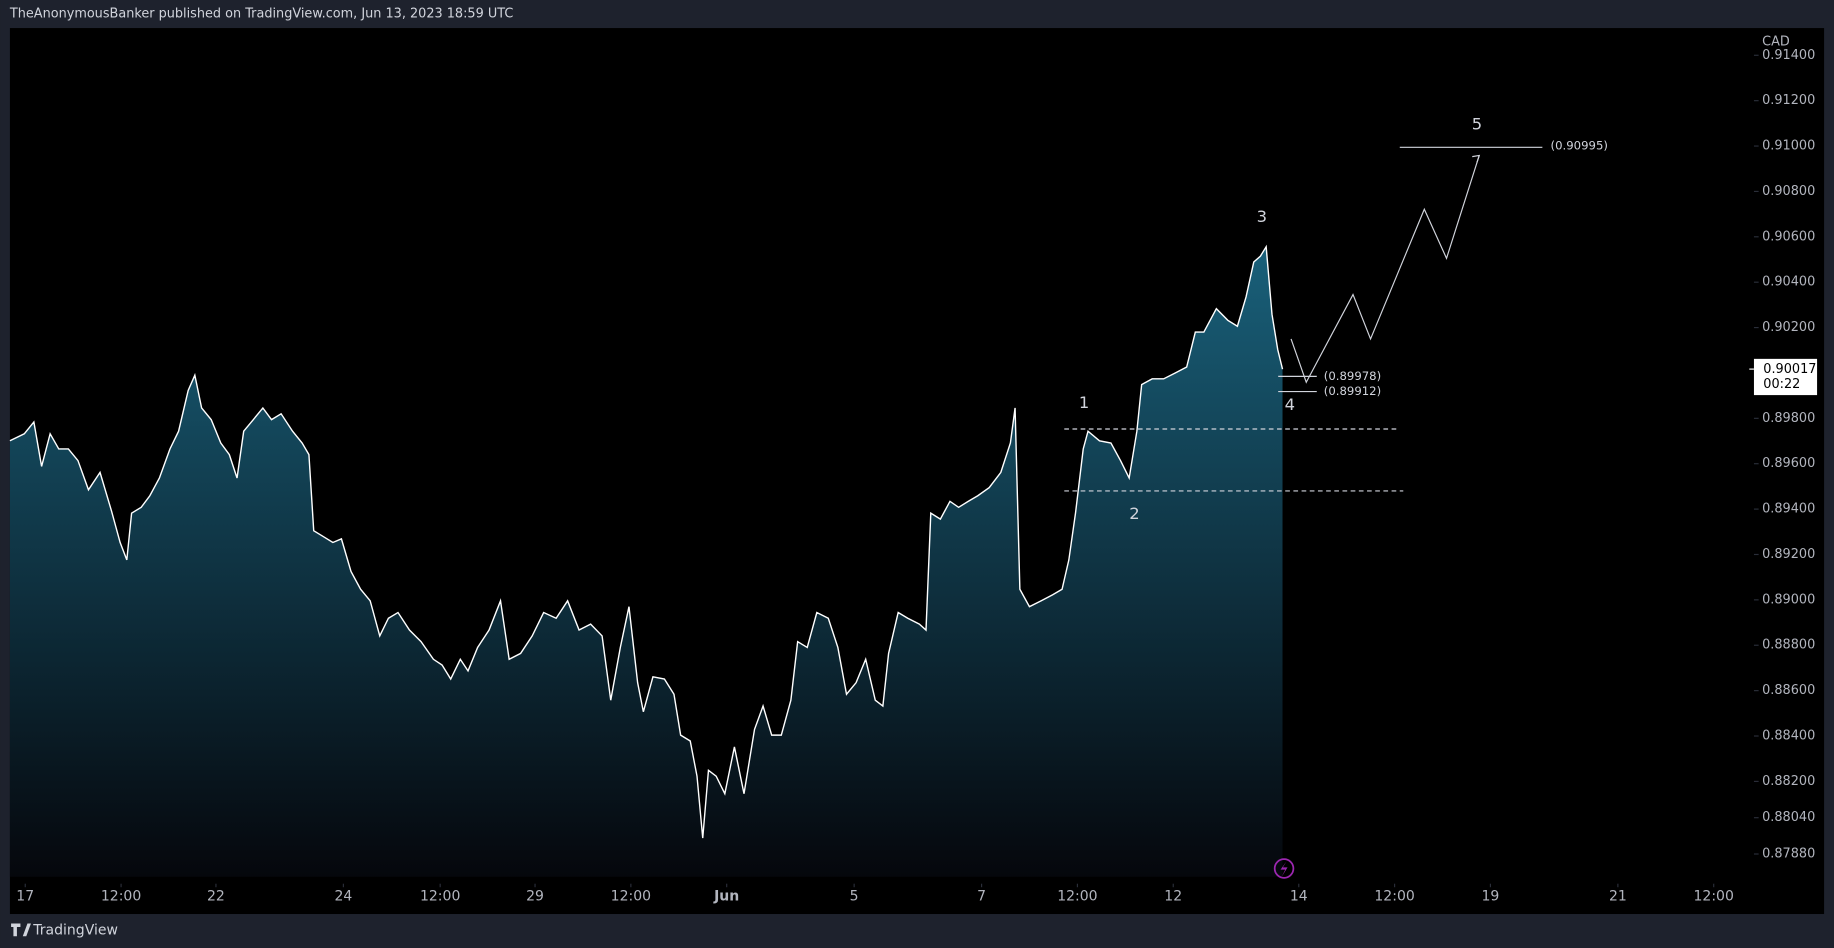  Describe the element at coordinates (1776, 42) in the screenshot. I see `y-unit: CAD` at that location.